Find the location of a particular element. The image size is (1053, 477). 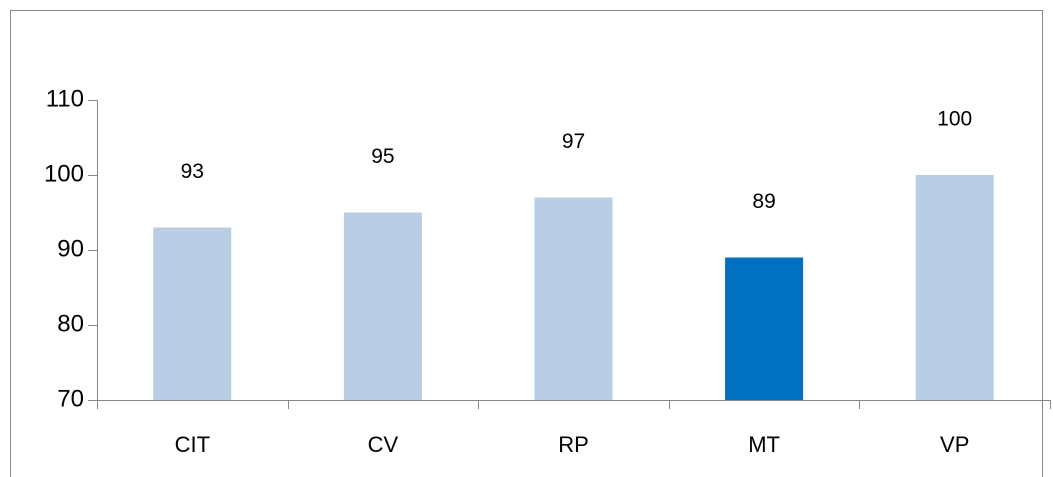

value-label: 93 is located at coordinates (192, 171).